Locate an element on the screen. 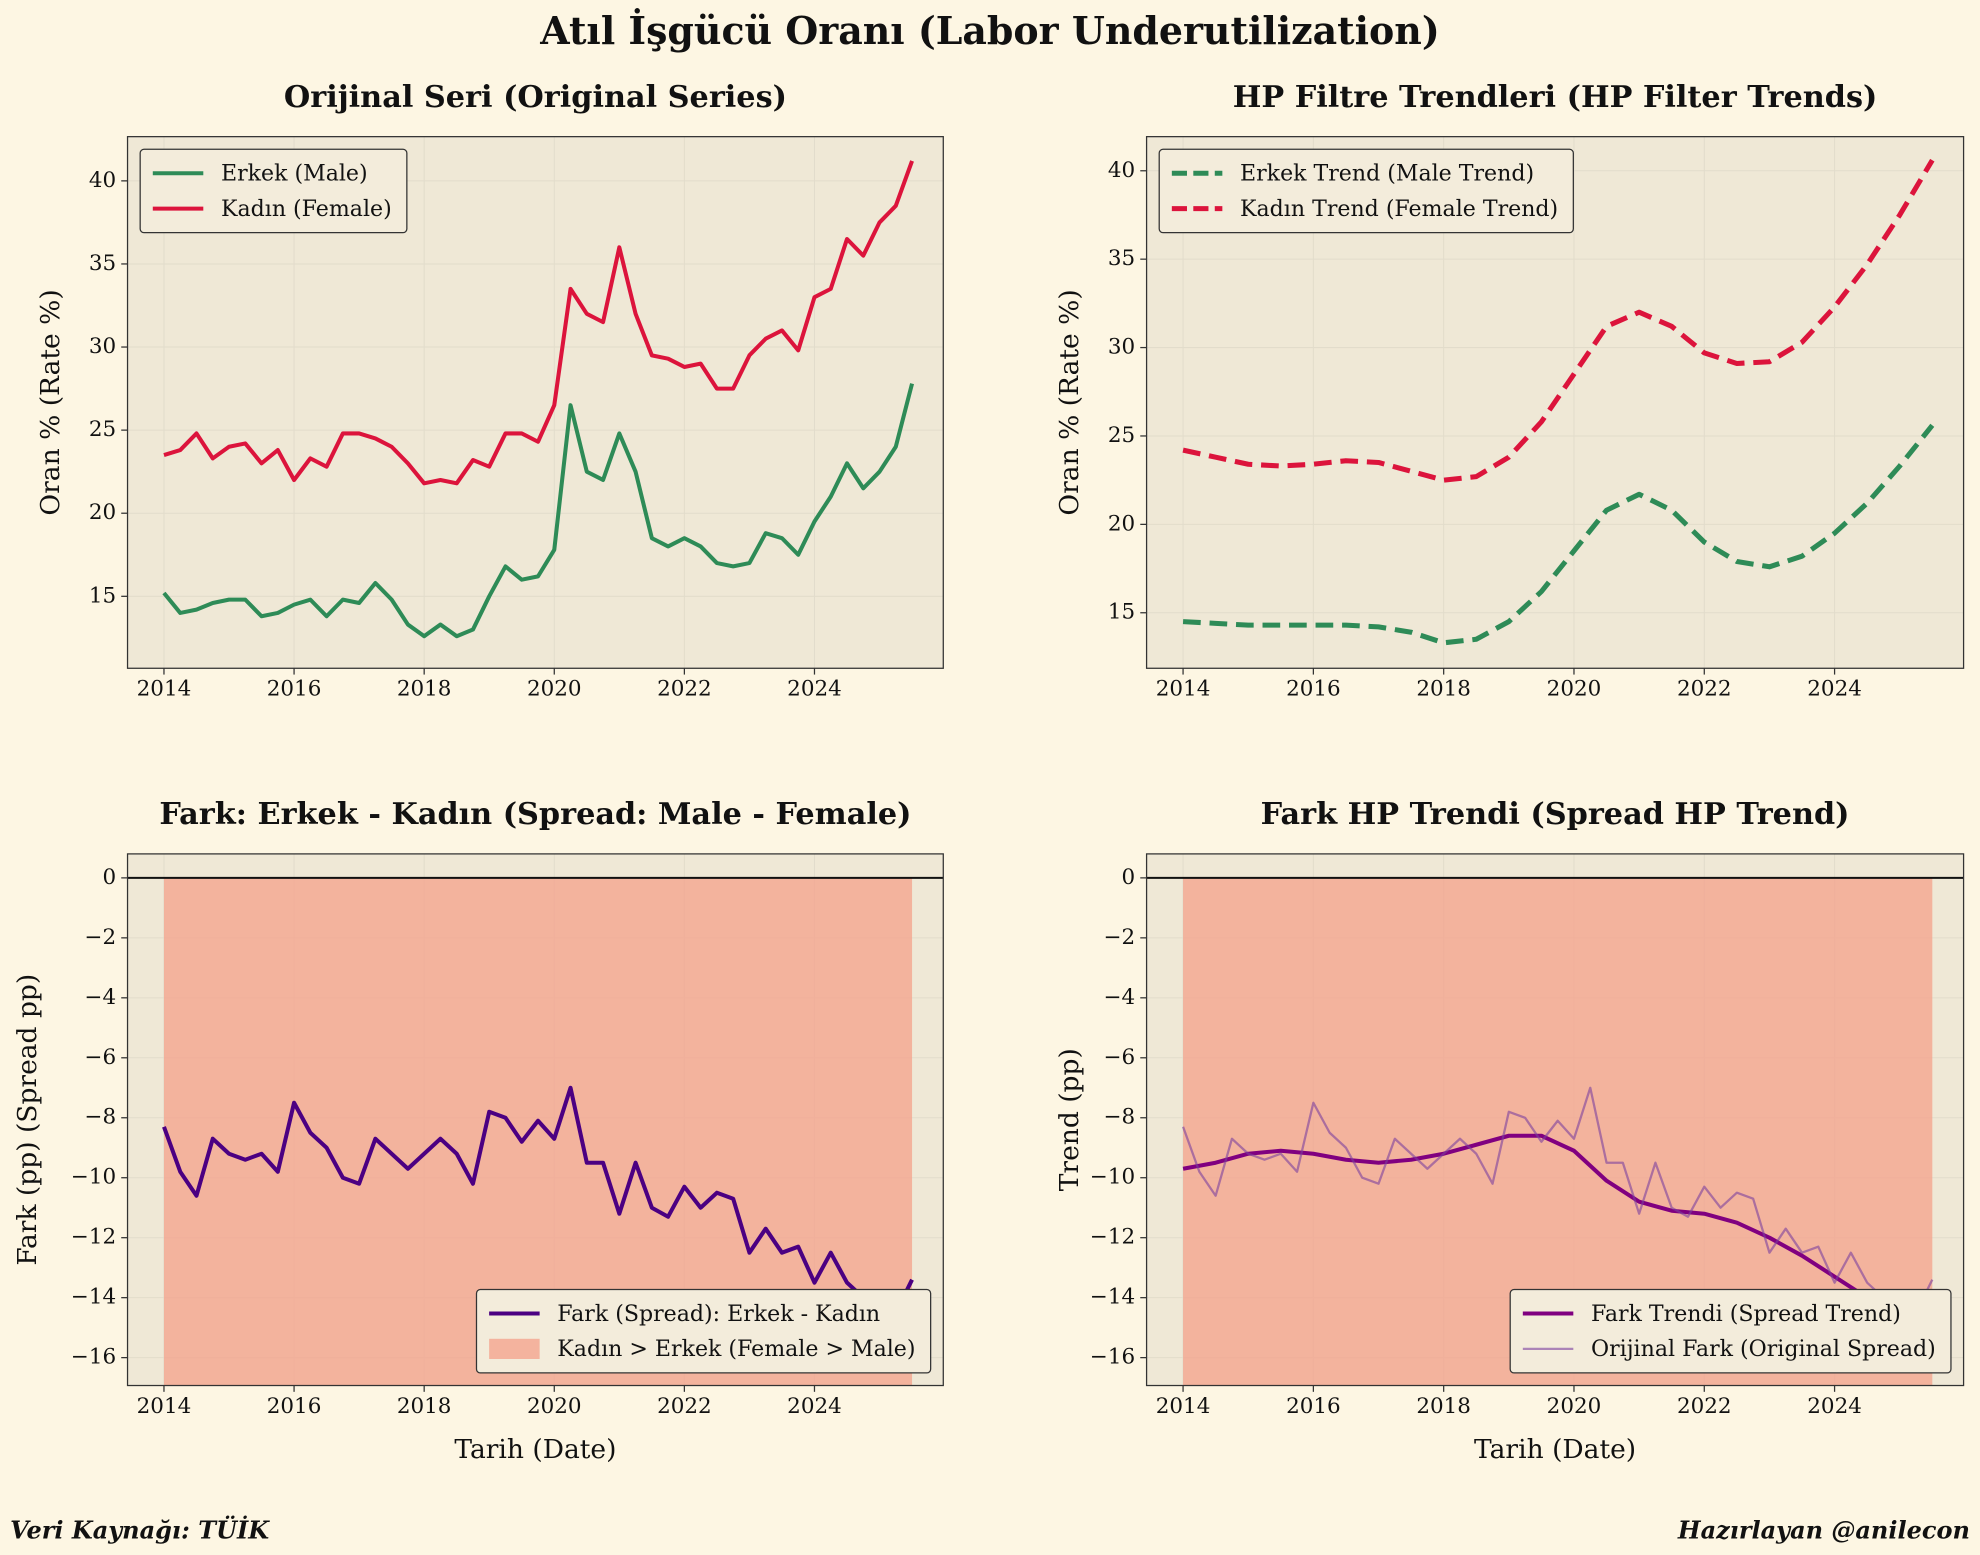 The image size is (1980, 1555). legend-label: Kadın (Female) is located at coordinates (306, 209).